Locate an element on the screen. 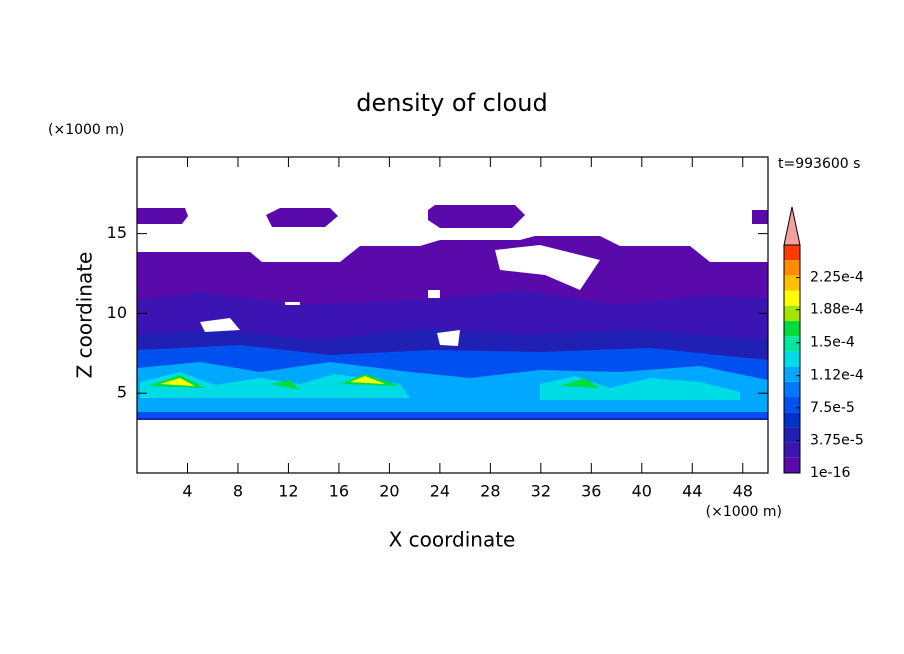  x-tick-label: 36 is located at coordinates (591, 491).